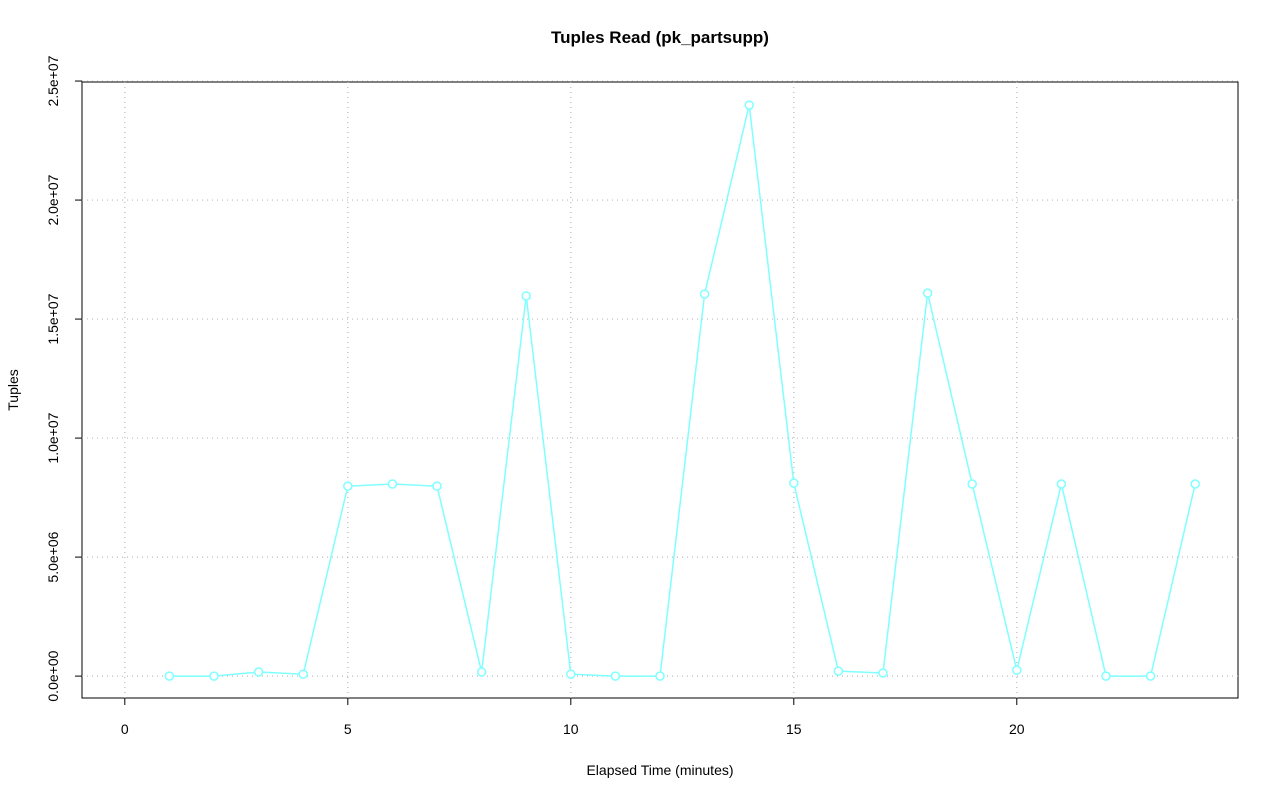  Describe the element at coordinates (794, 729) in the screenshot. I see `x-tick-label: 15` at that location.